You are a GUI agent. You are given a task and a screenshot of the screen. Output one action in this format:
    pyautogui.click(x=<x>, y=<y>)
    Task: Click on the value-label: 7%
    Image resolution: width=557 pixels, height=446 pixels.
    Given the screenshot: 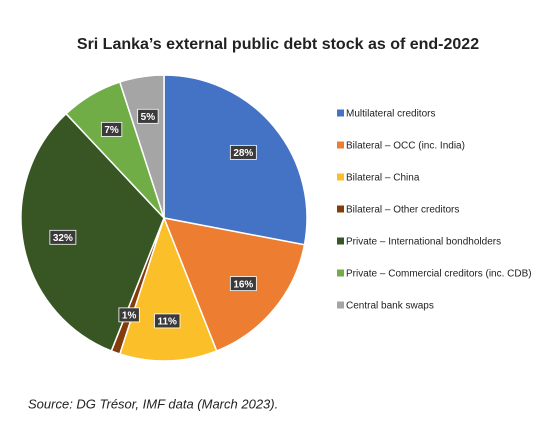 What is the action you would take?
    pyautogui.click(x=111, y=130)
    